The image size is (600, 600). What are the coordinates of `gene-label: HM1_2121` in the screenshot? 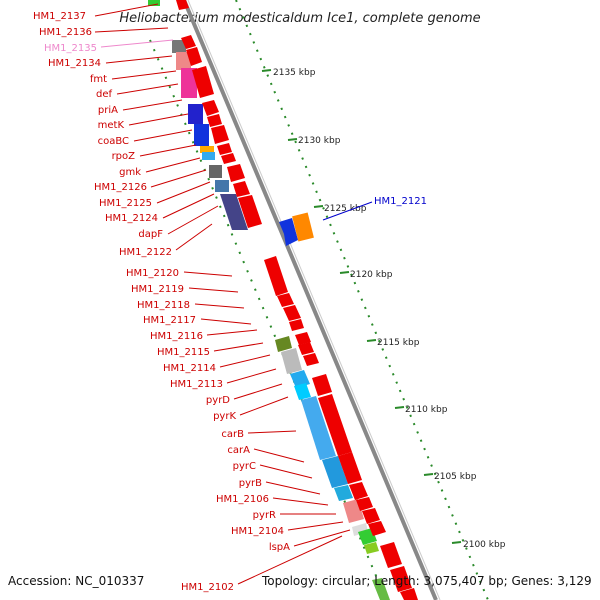 It's located at (400, 201).